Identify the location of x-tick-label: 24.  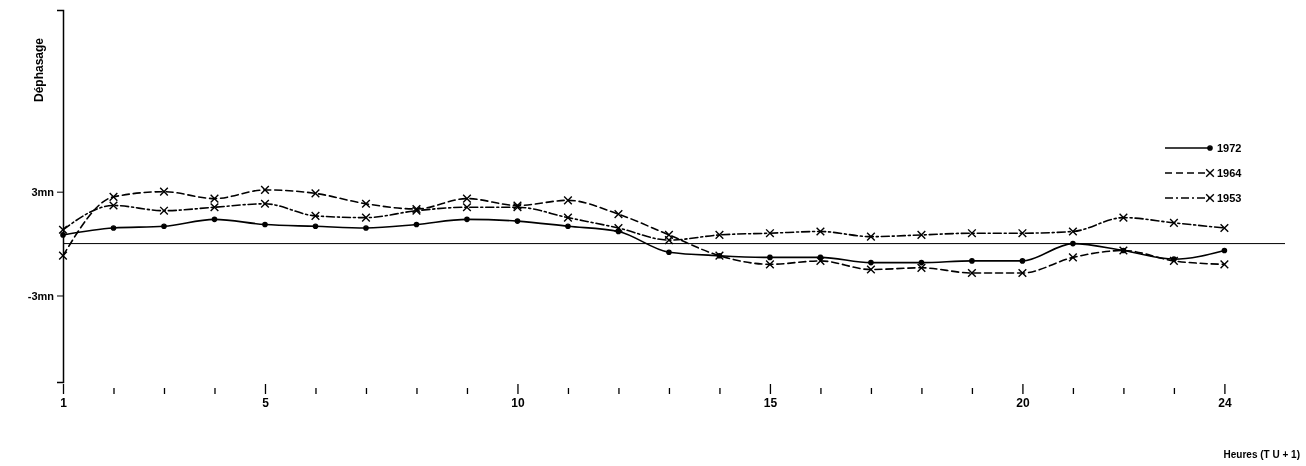
(1225, 402).